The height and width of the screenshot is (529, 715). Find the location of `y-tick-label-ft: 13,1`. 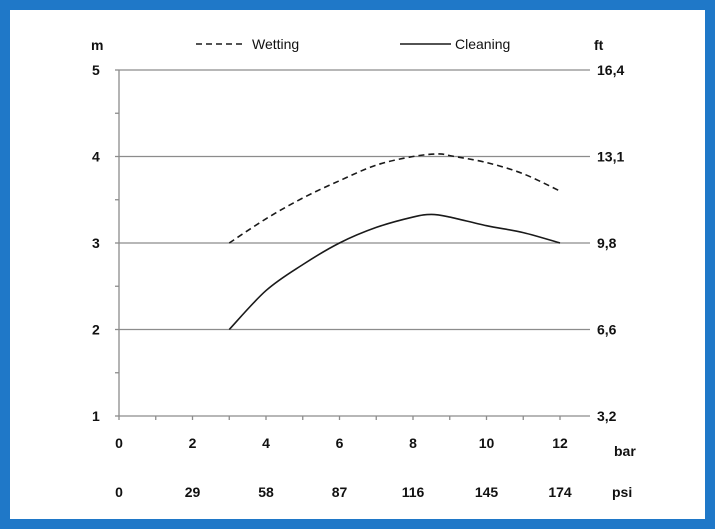

y-tick-label-ft: 13,1 is located at coordinates (610, 157).